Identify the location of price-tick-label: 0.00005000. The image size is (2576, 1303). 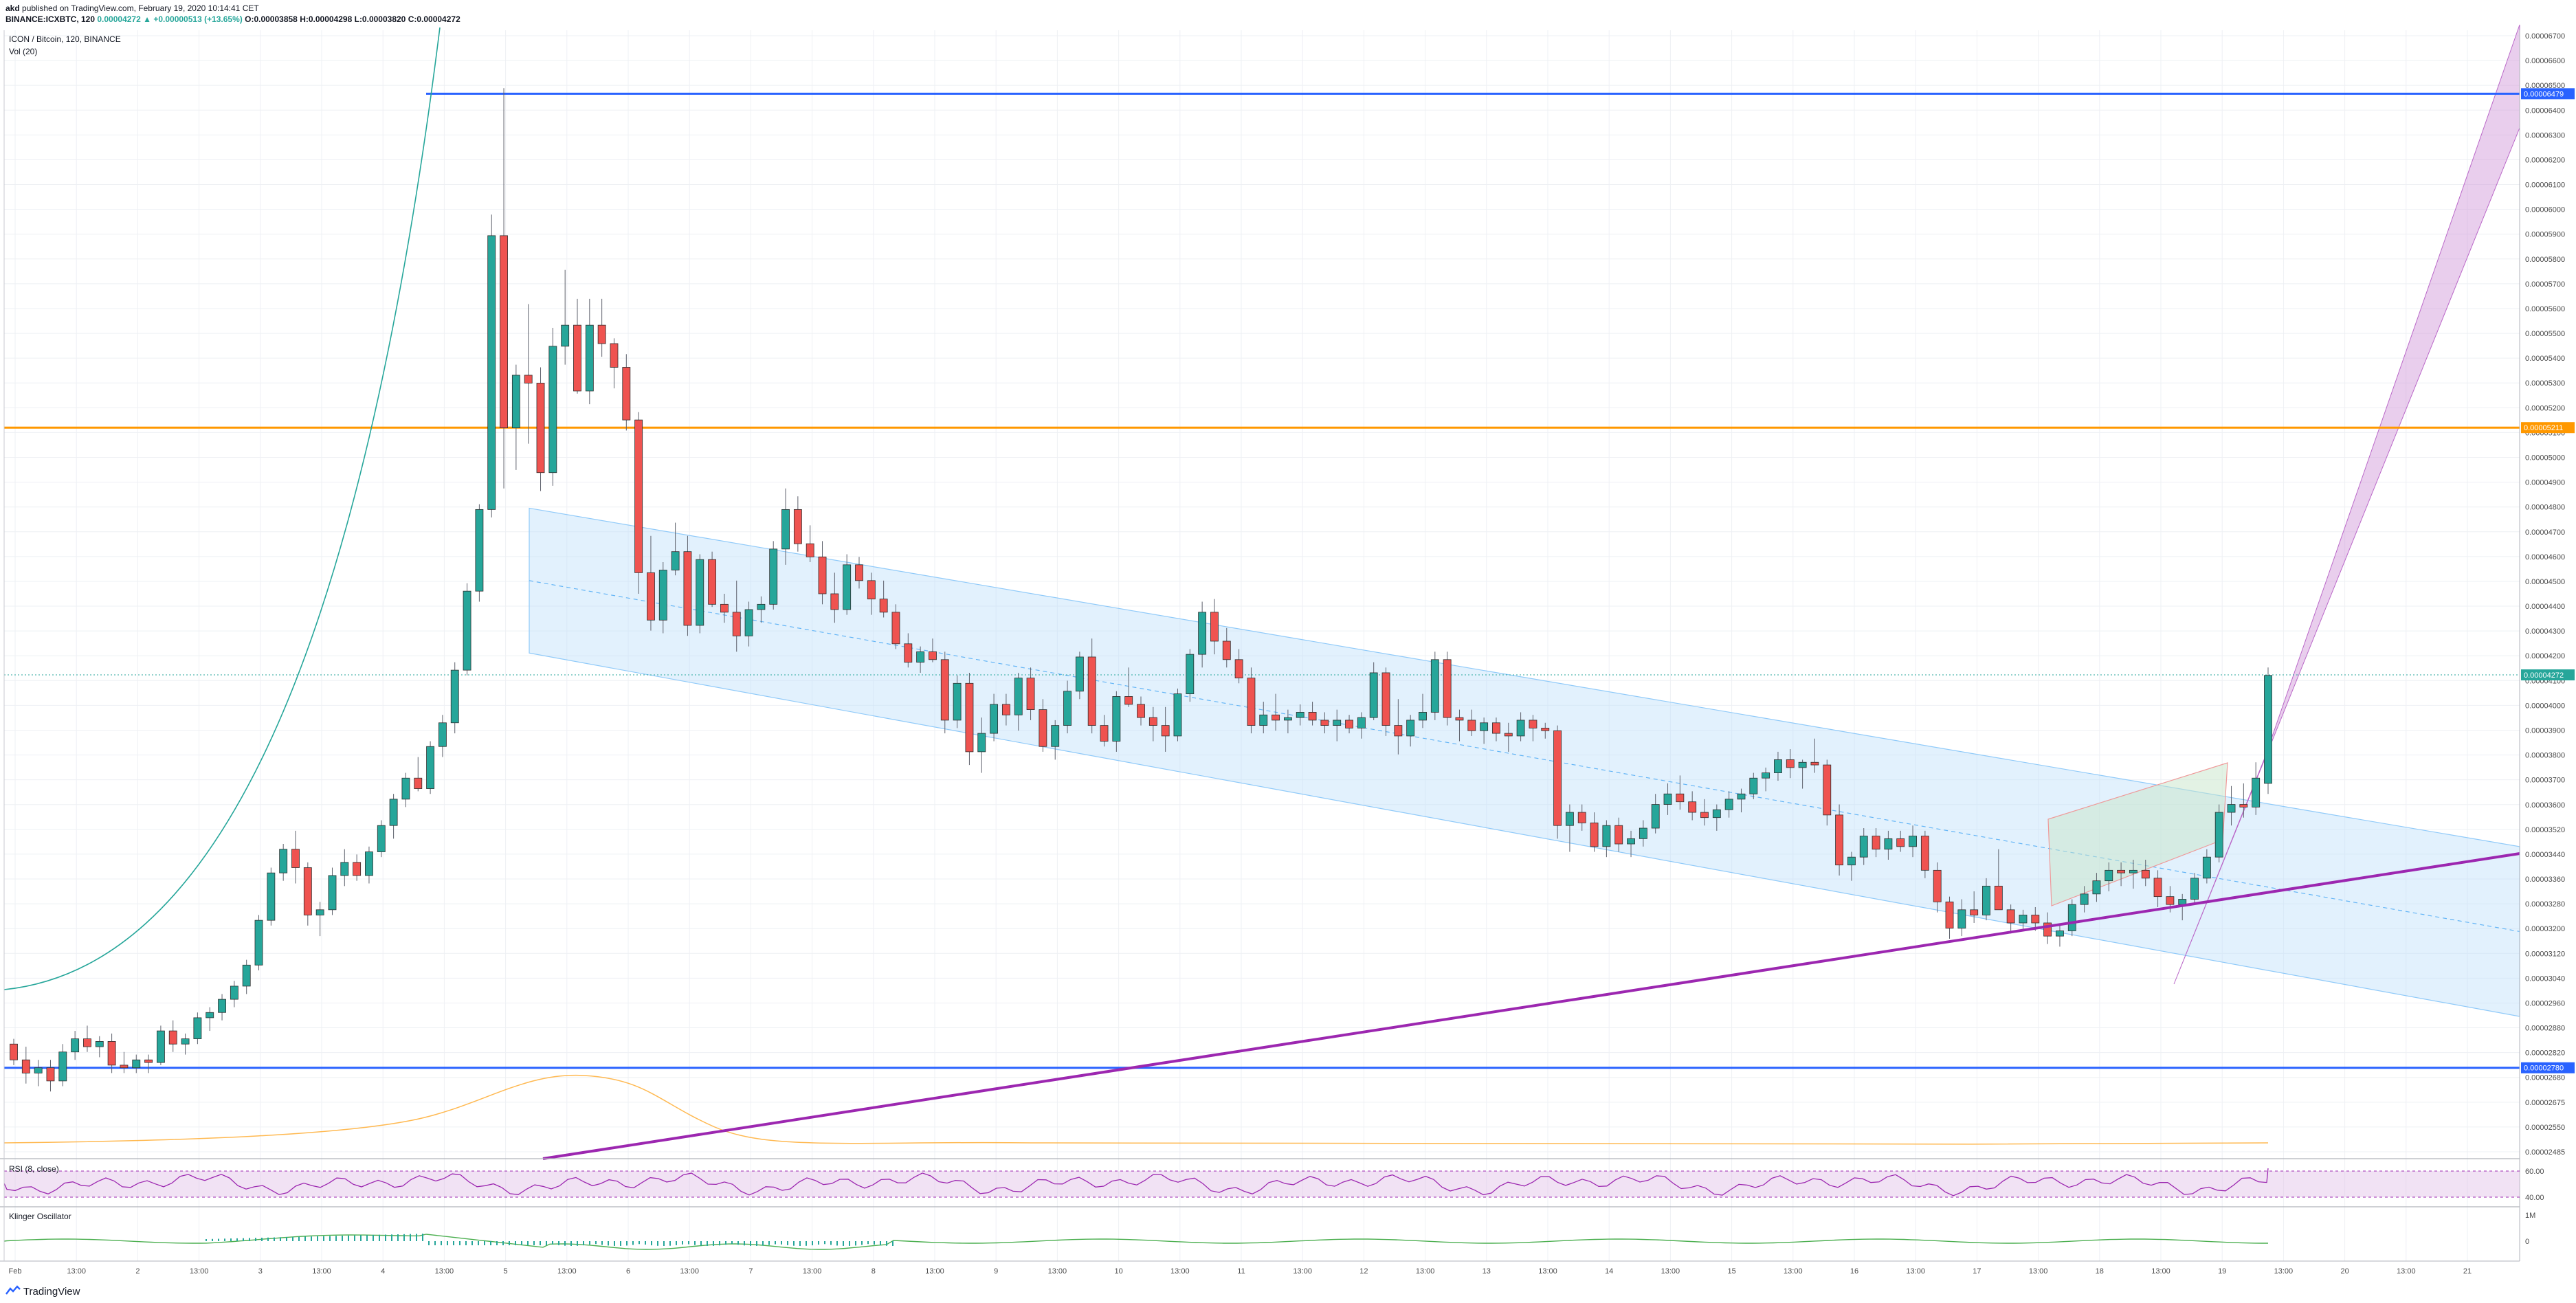
(2545, 458).